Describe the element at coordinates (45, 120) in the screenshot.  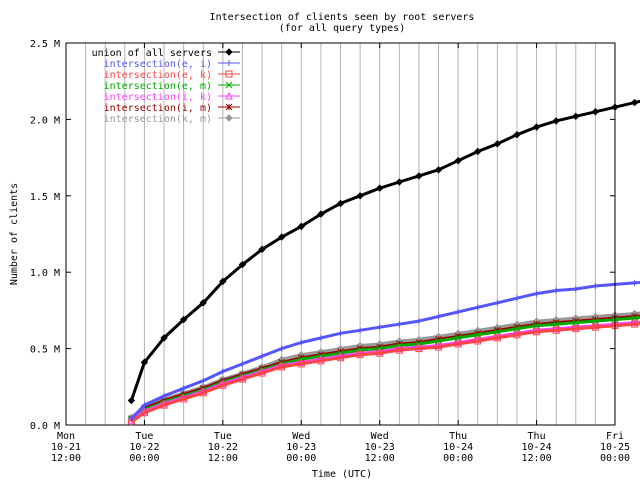
I see `y-tick-label: 2.0 M` at that location.